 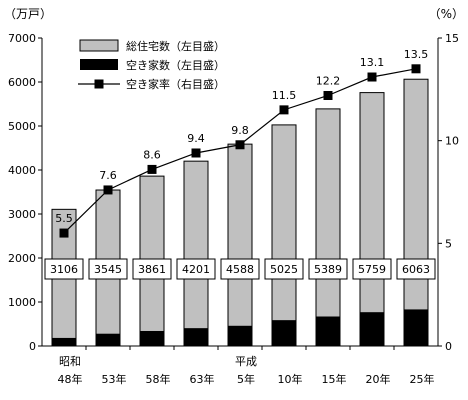 I want to click on total-value-label: 5759, so click(x=372, y=269).